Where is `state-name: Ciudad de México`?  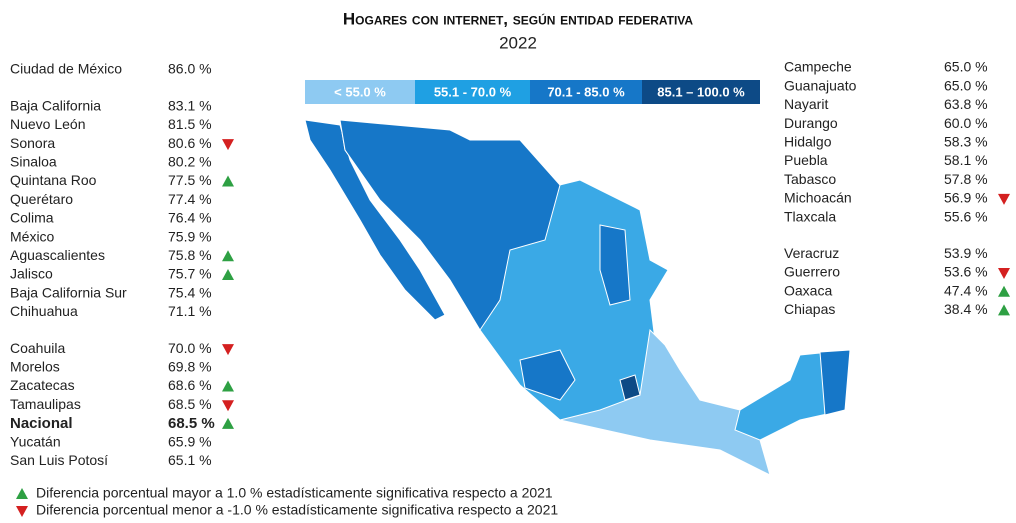 state-name: Ciudad de México is located at coordinates (66, 69).